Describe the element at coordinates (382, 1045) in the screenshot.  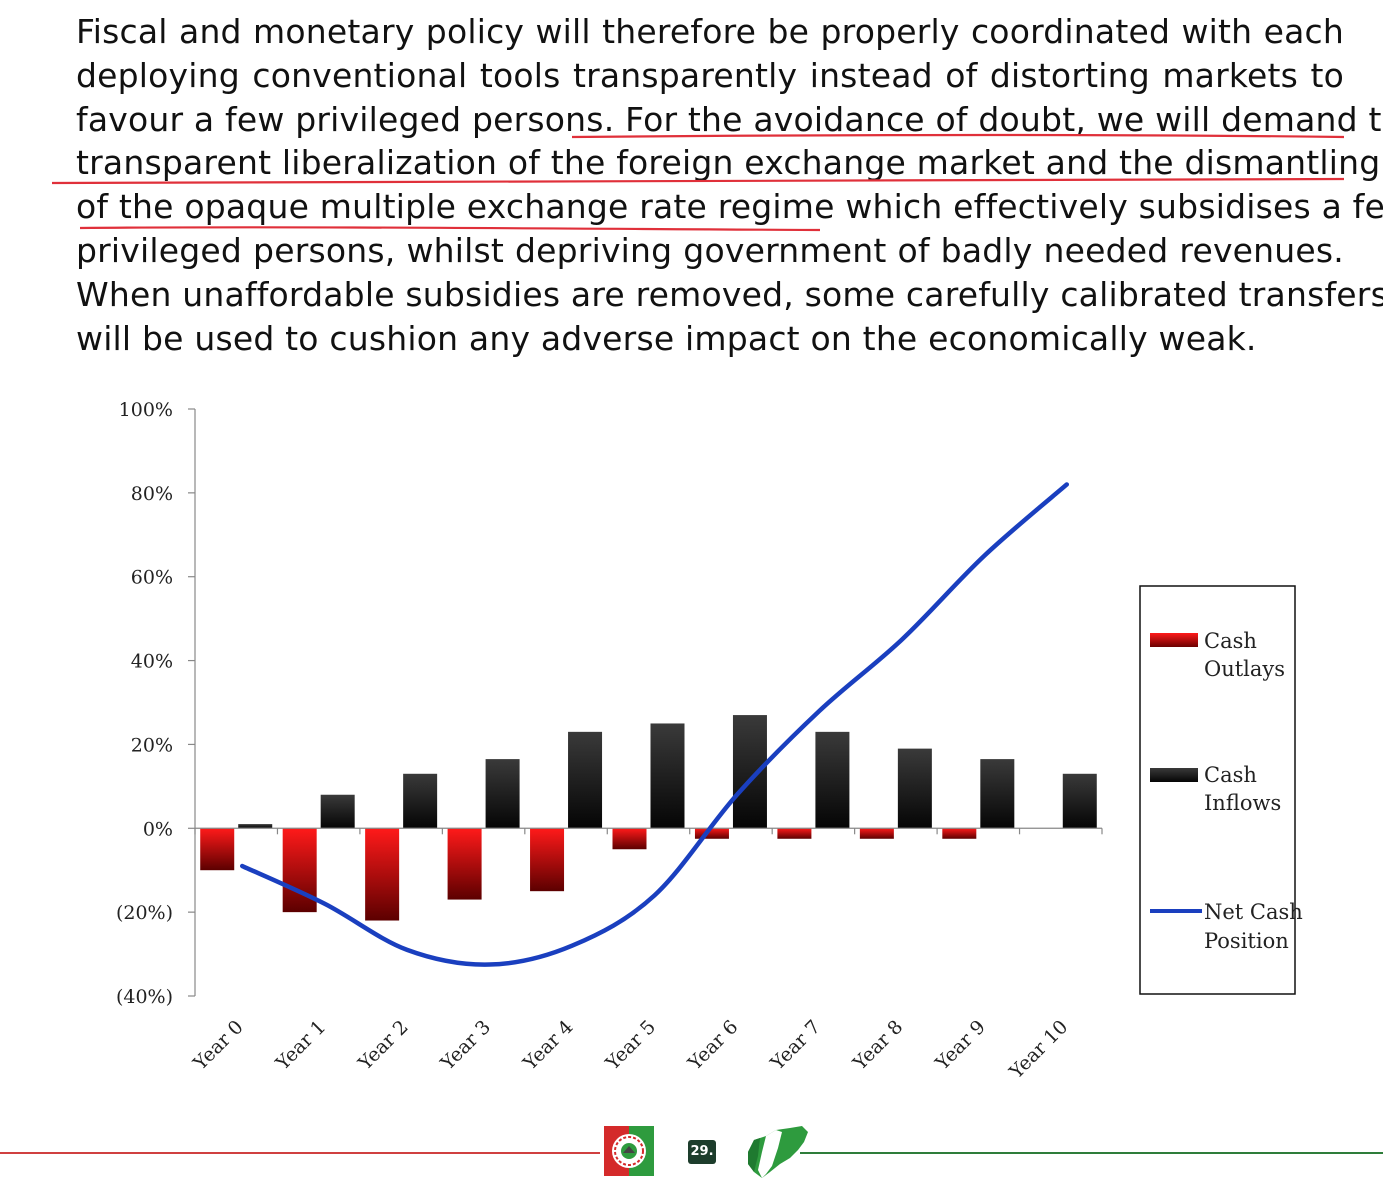
I see `x-tick-label: Year 2` at that location.